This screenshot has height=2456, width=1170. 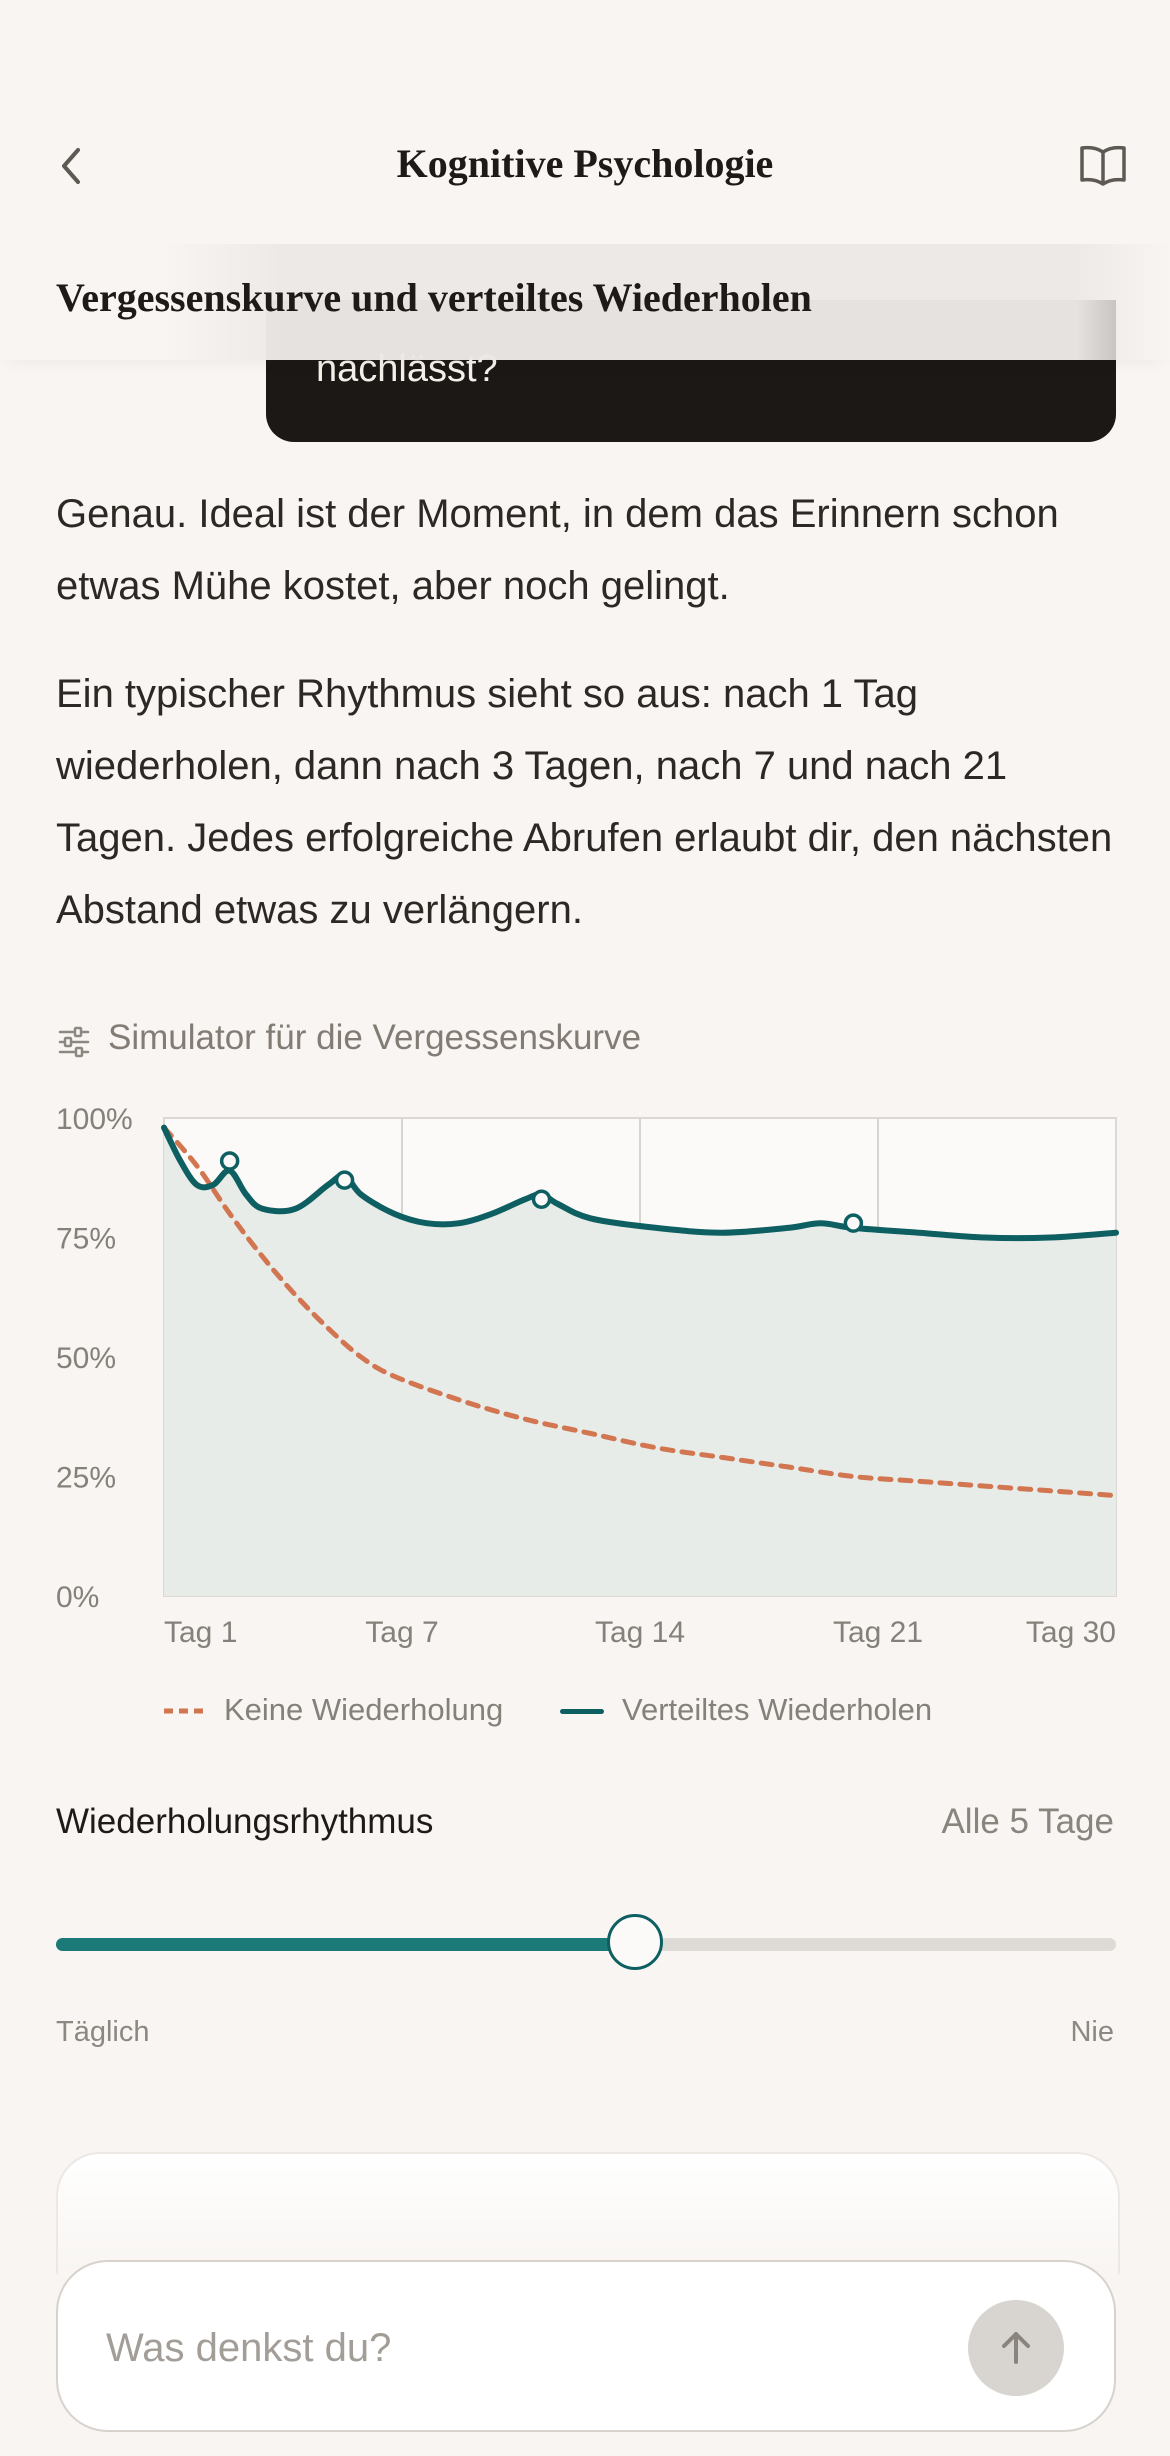 What do you see at coordinates (186, 1711) in the screenshot?
I see `legend-dash-swatch` at bounding box center [186, 1711].